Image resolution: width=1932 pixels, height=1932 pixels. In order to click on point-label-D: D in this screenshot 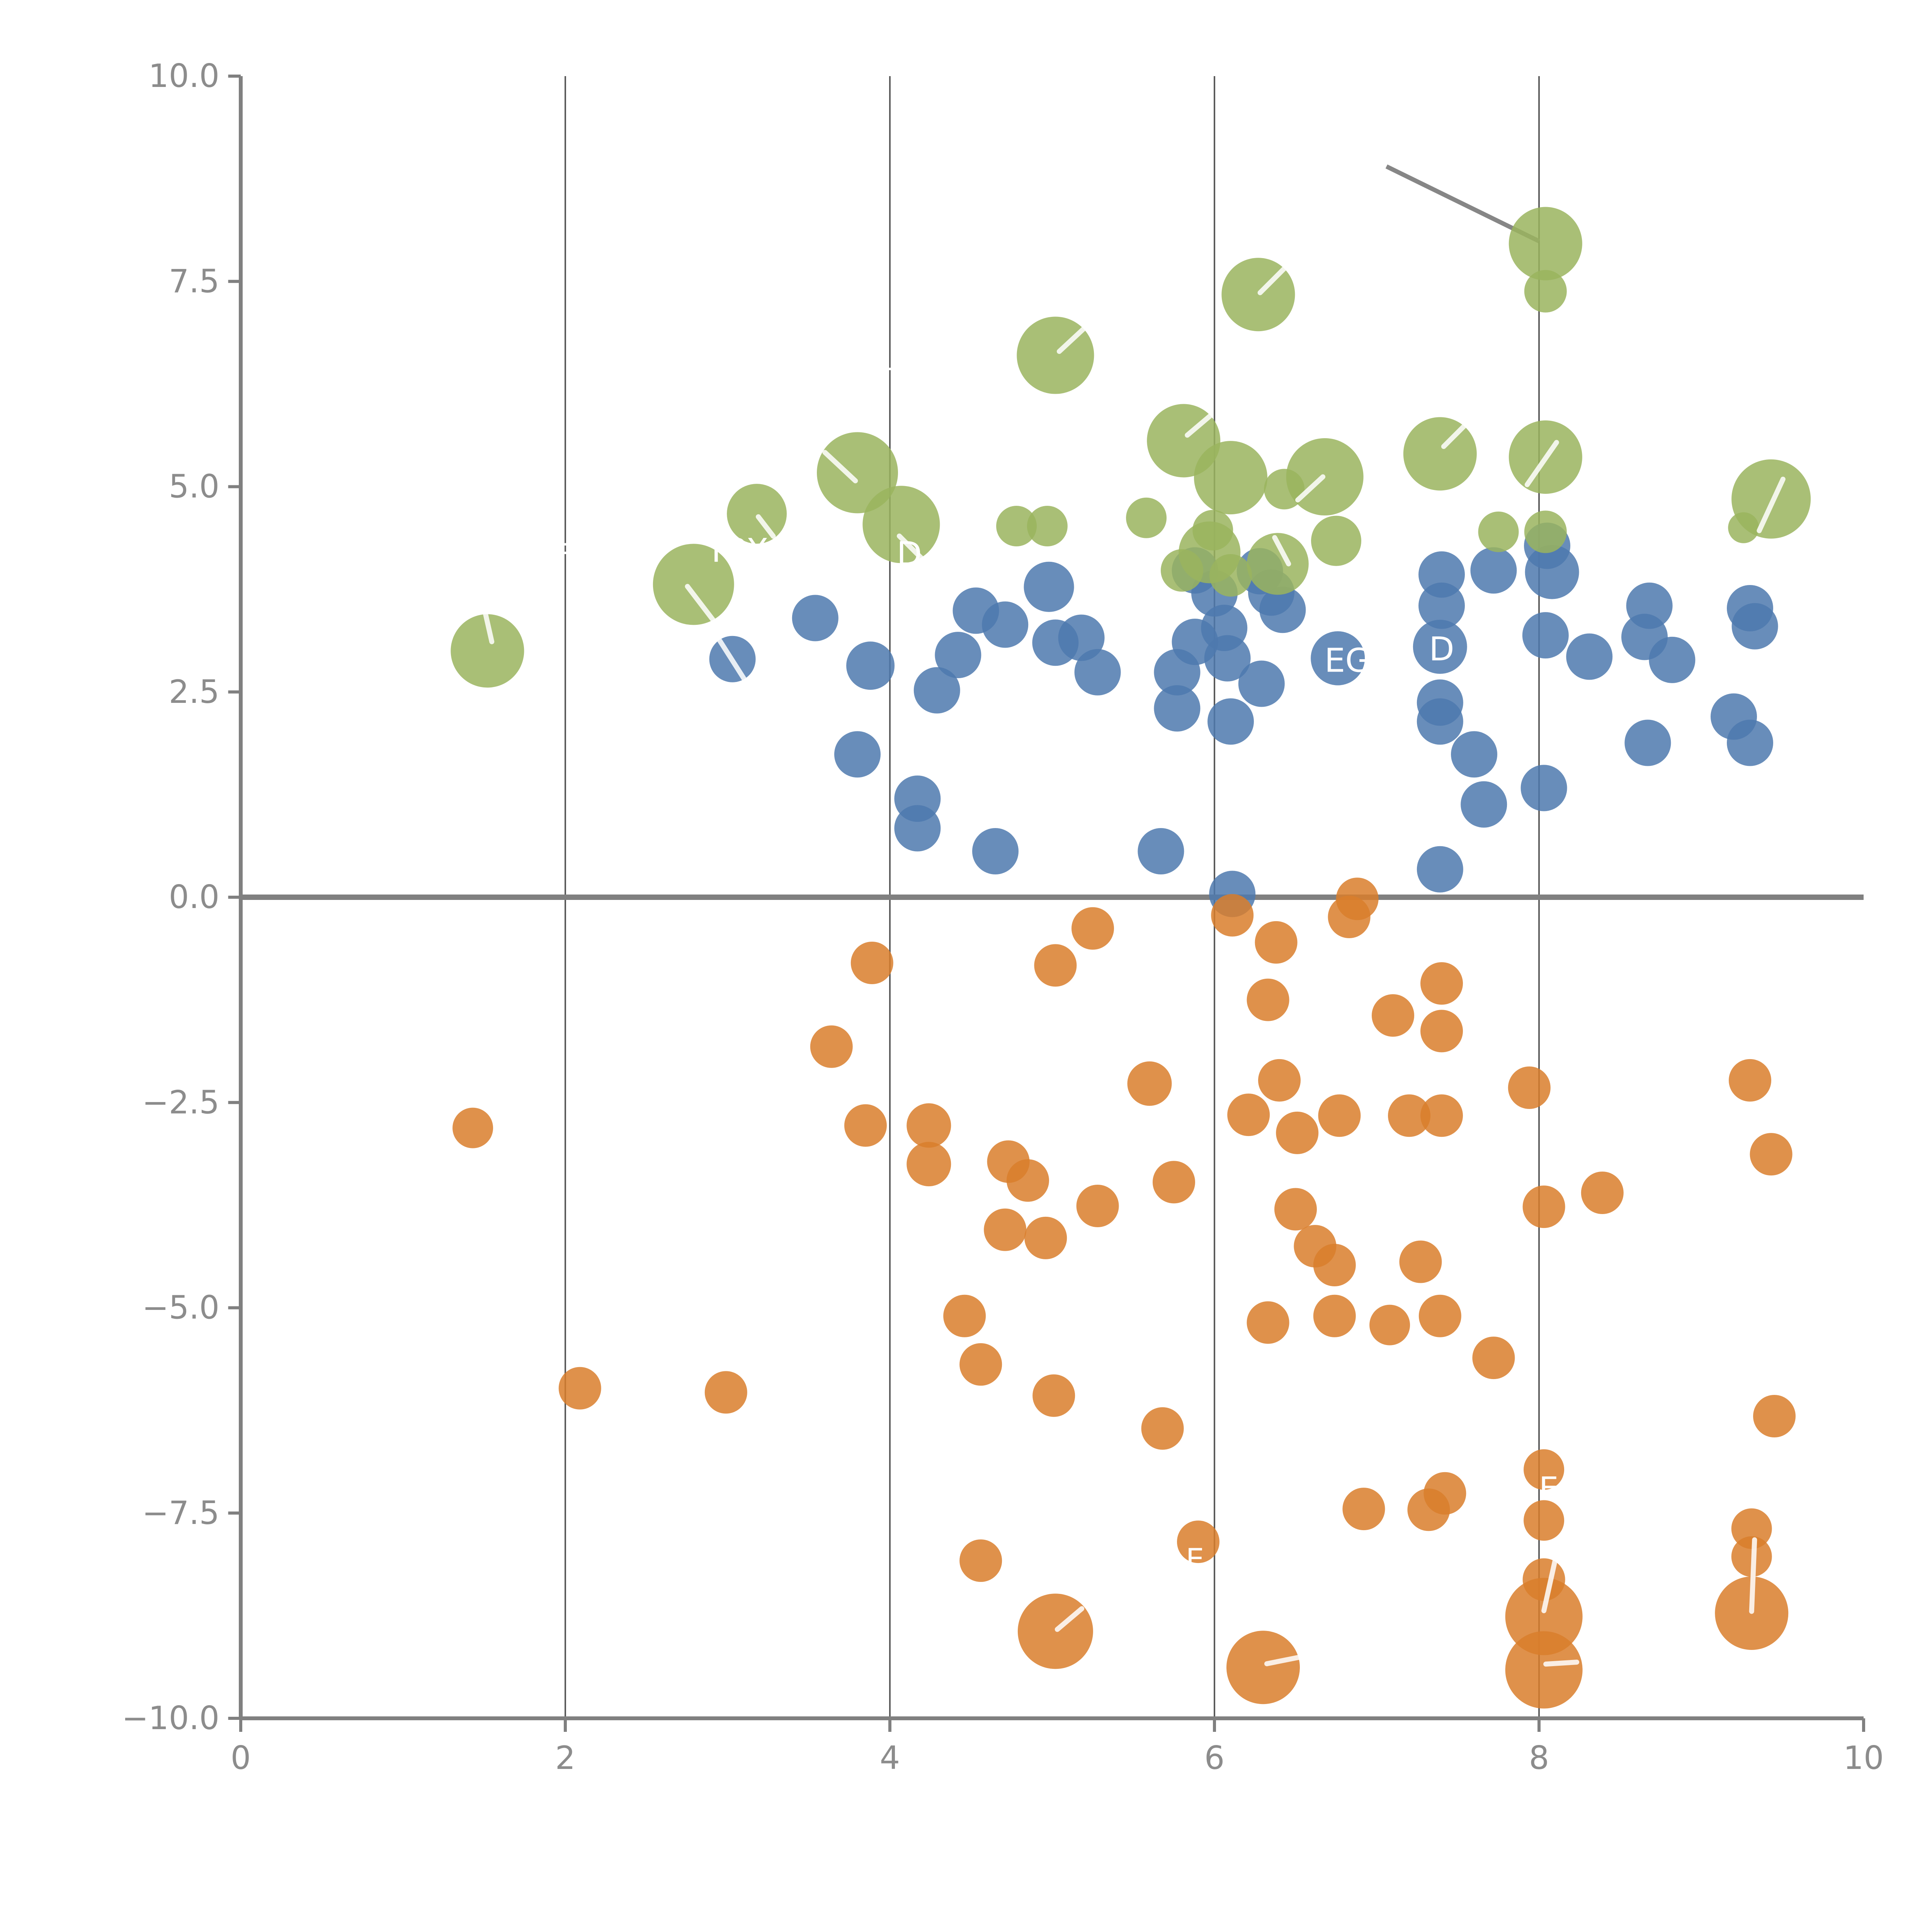, I will do `click(910, 554)`.